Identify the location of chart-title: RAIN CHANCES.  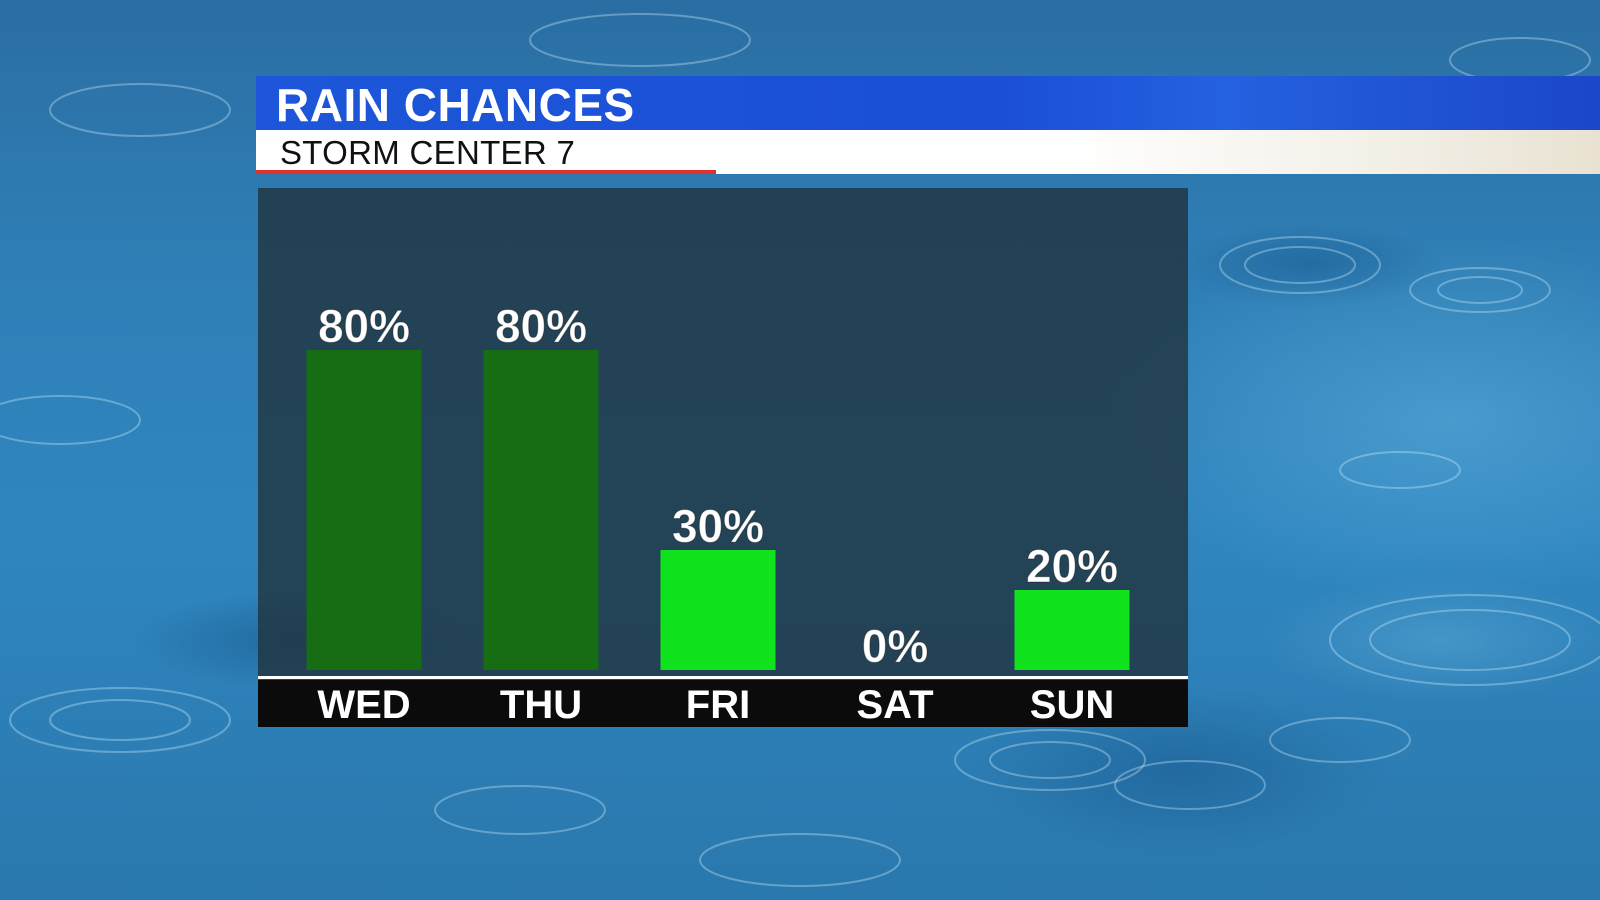
(455, 105).